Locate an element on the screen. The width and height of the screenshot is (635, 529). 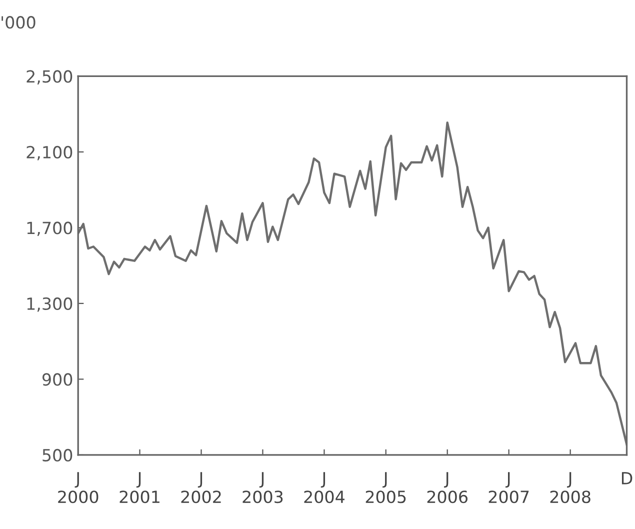
x-tick-label: J 2001 is located at coordinates (140, 488).